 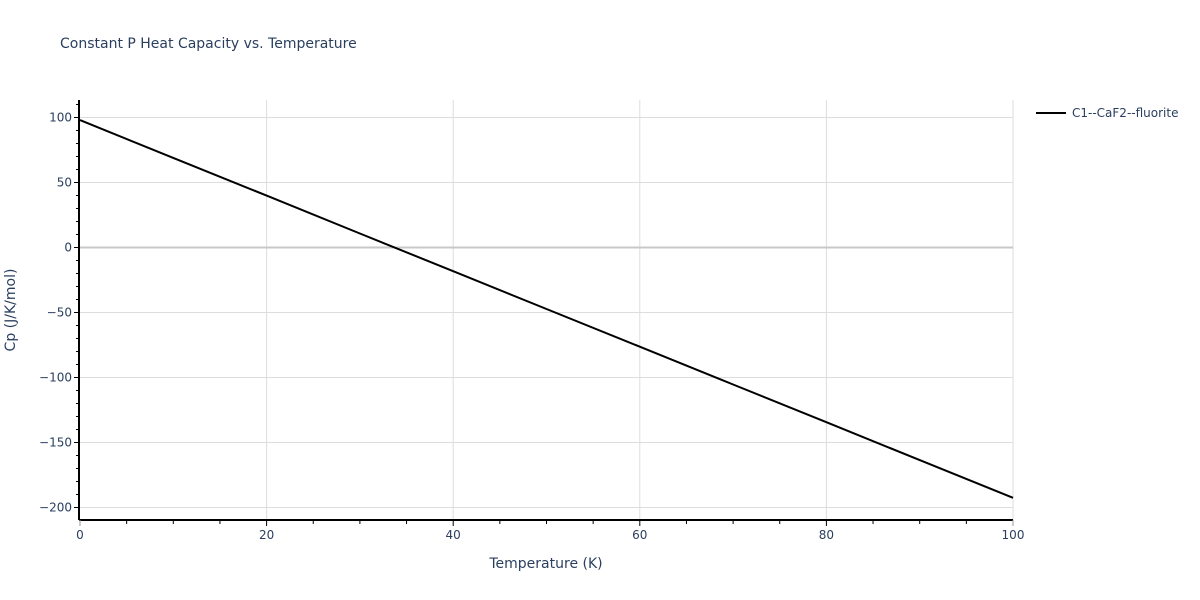 I want to click on x-tick-label: 100, so click(x=1013, y=535).